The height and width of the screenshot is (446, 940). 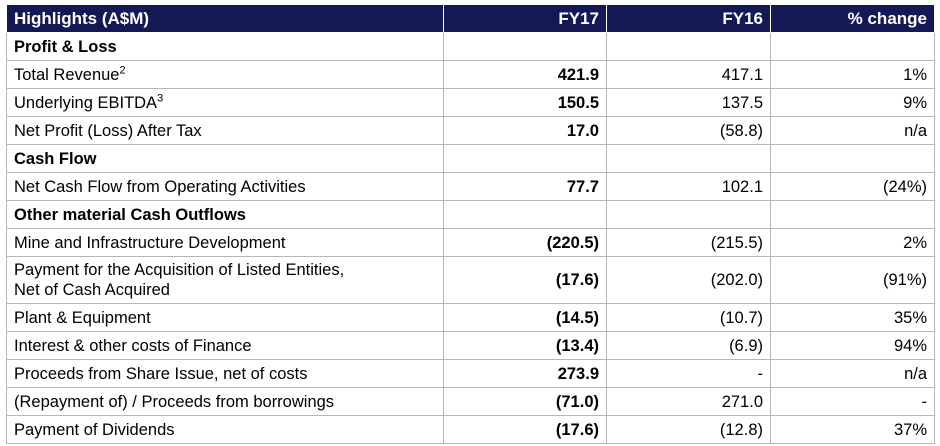 What do you see at coordinates (65, 46) in the screenshot?
I see `row-label-text: Profit & Loss` at bounding box center [65, 46].